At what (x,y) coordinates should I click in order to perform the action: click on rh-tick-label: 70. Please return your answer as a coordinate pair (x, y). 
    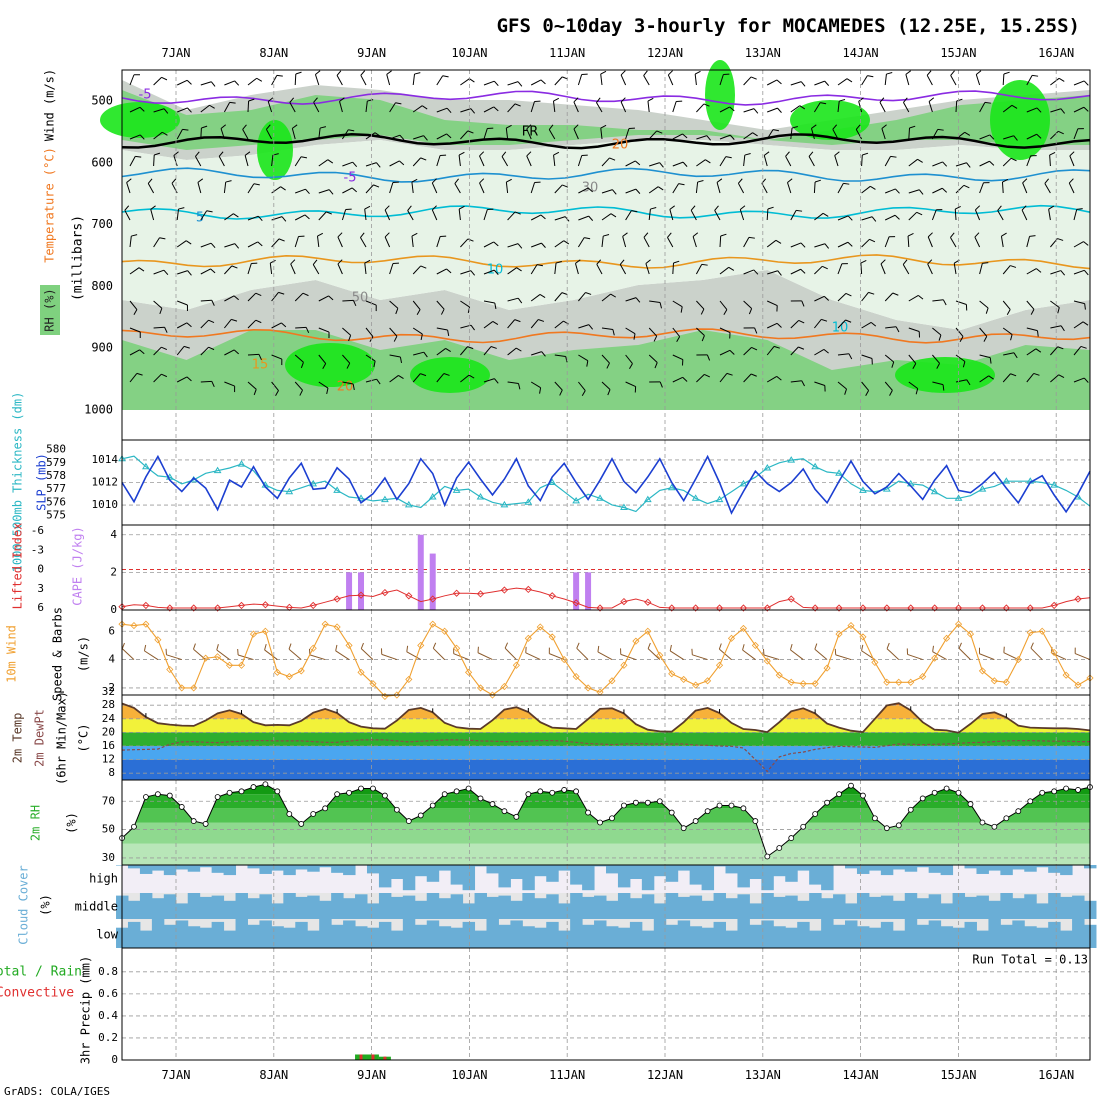
    Looking at the image, I should click on (108, 800).